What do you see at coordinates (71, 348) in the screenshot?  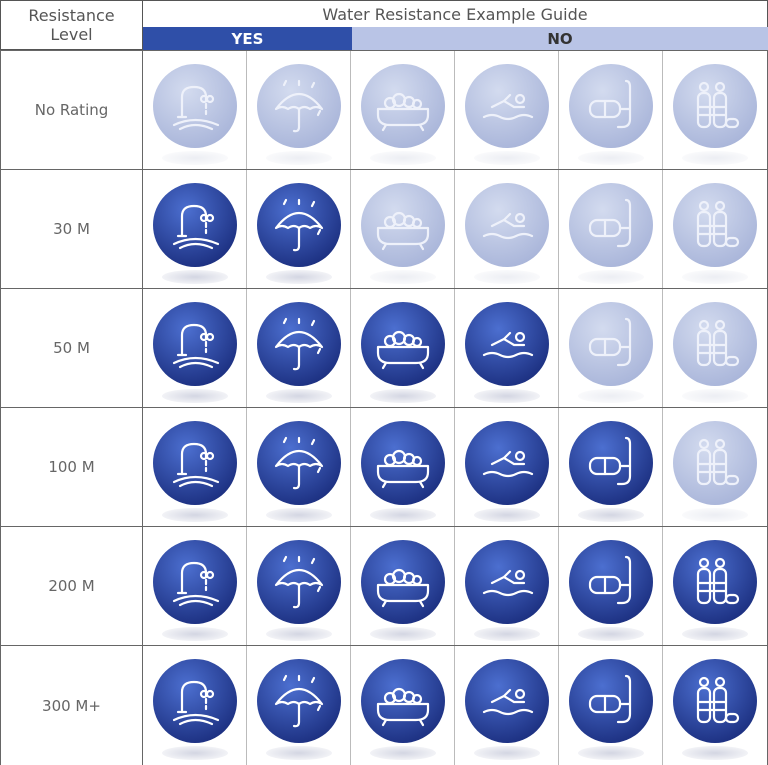 I see `resistance-level-cell: 50 M` at bounding box center [71, 348].